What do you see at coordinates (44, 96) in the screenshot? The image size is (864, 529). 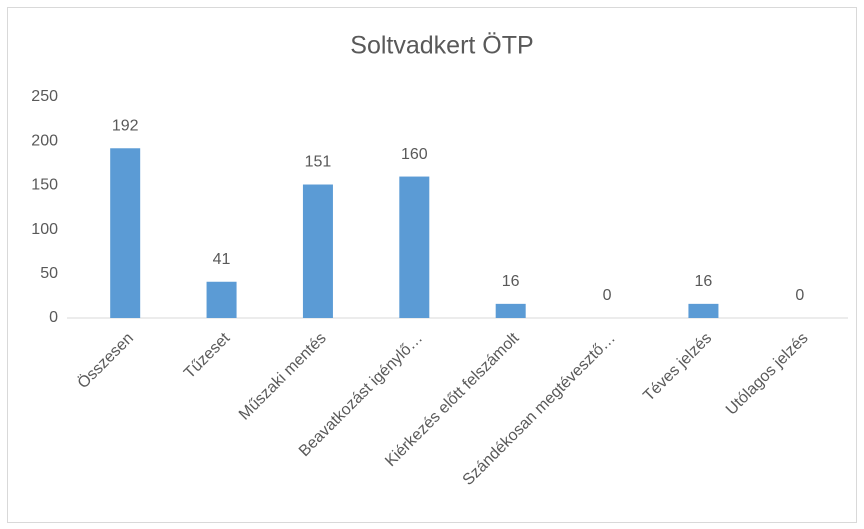 I see `y-tick-label: 250` at bounding box center [44, 96].